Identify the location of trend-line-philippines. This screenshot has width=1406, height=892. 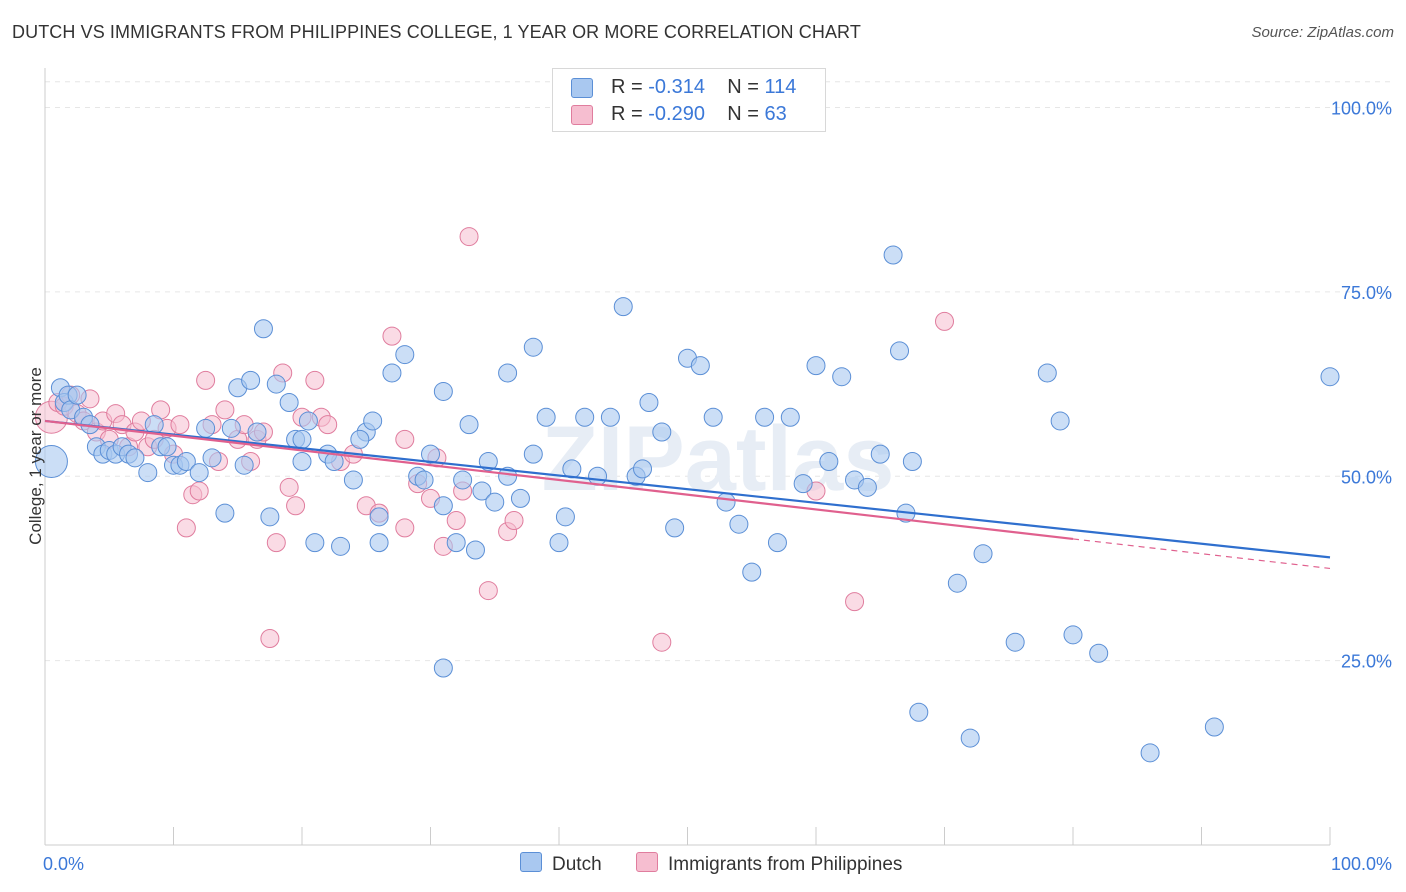
(559, 480).